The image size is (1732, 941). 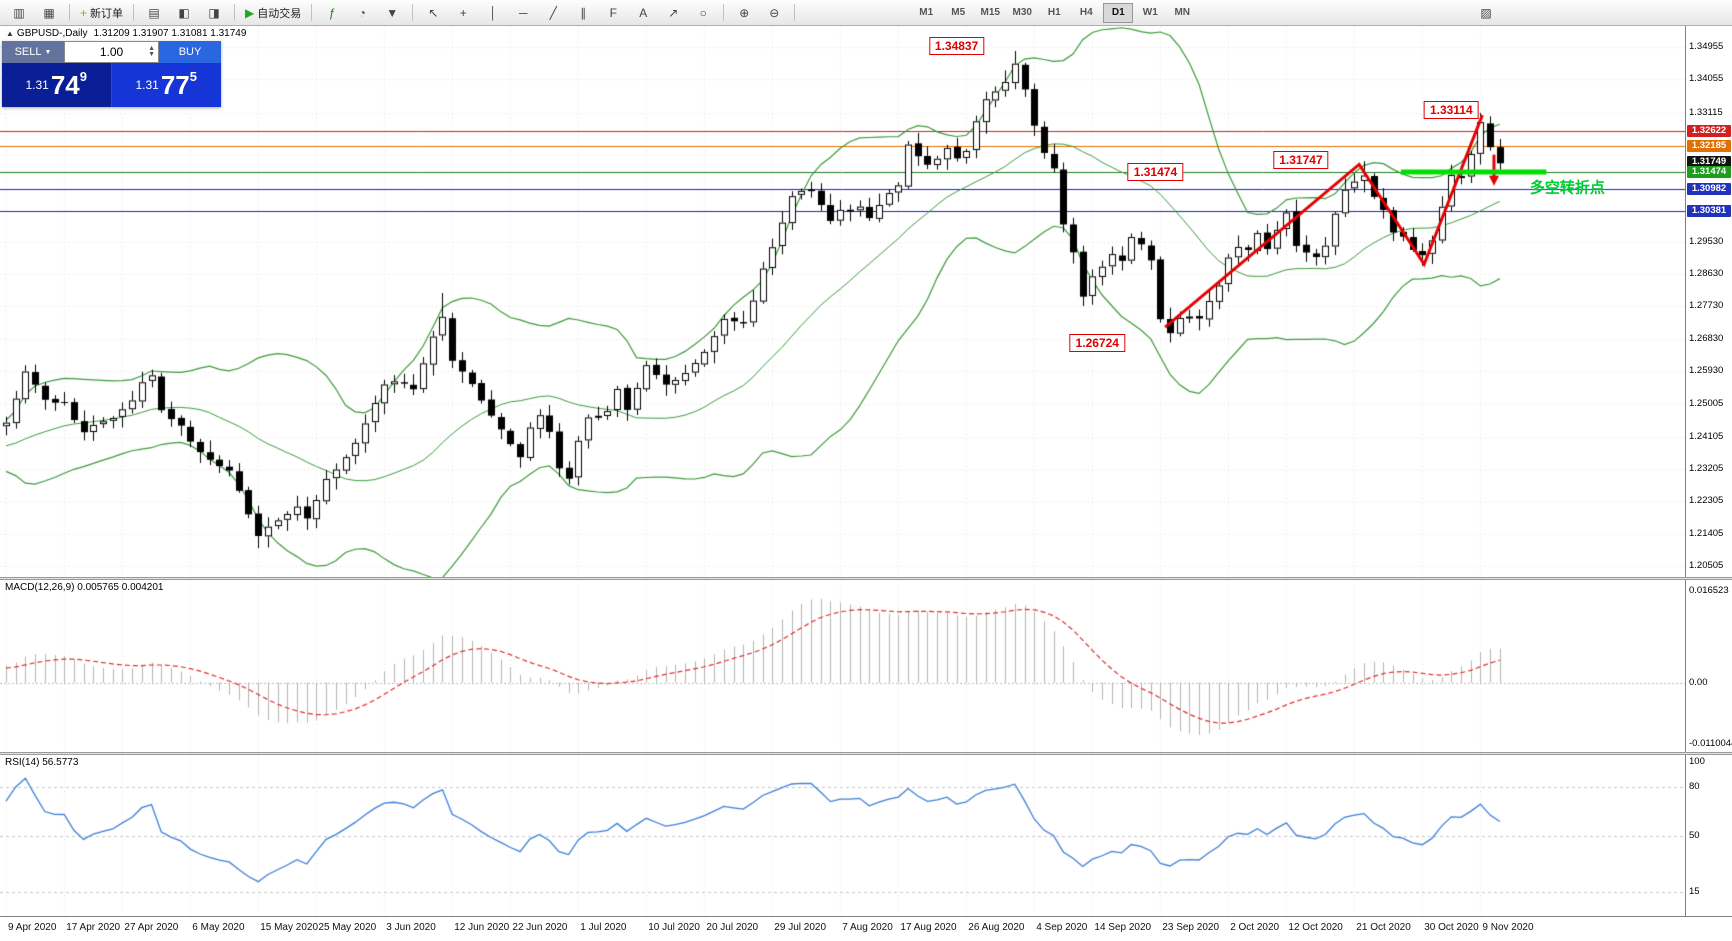 I want to click on grid-icon: ▨, so click(x=1486, y=12).